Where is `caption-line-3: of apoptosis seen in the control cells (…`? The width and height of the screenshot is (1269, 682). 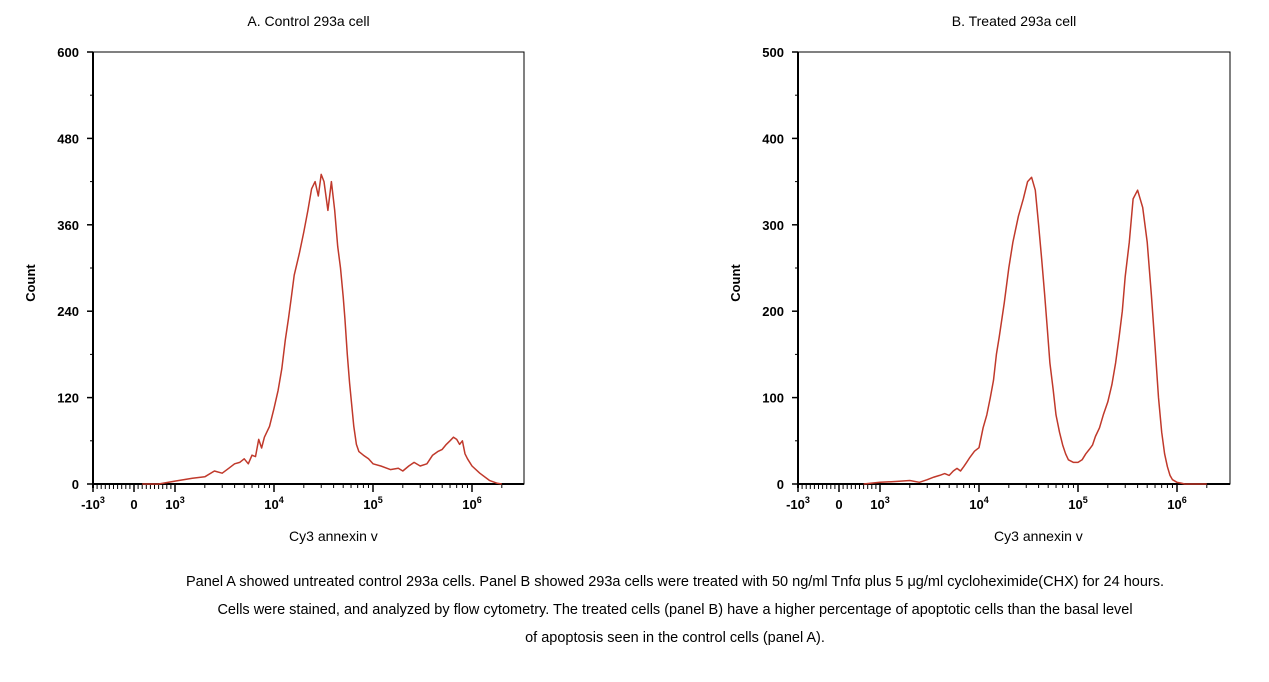
caption-line-3: of apoptosis seen in the control cells (… is located at coordinates (675, 638).